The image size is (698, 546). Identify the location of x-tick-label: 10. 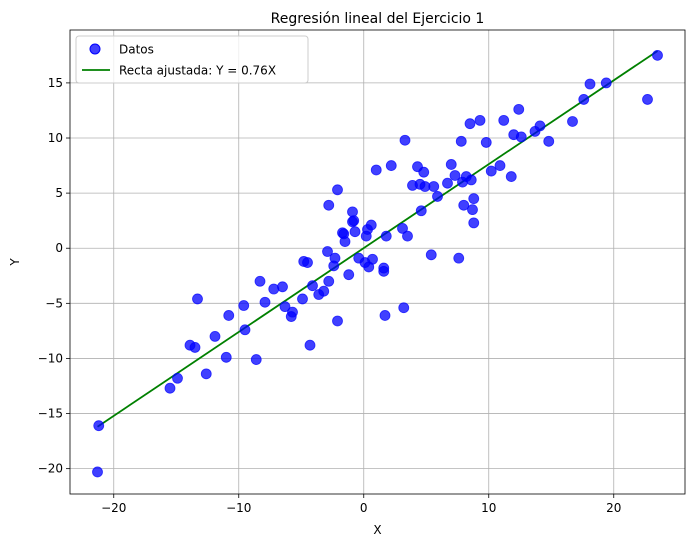
(488, 508).